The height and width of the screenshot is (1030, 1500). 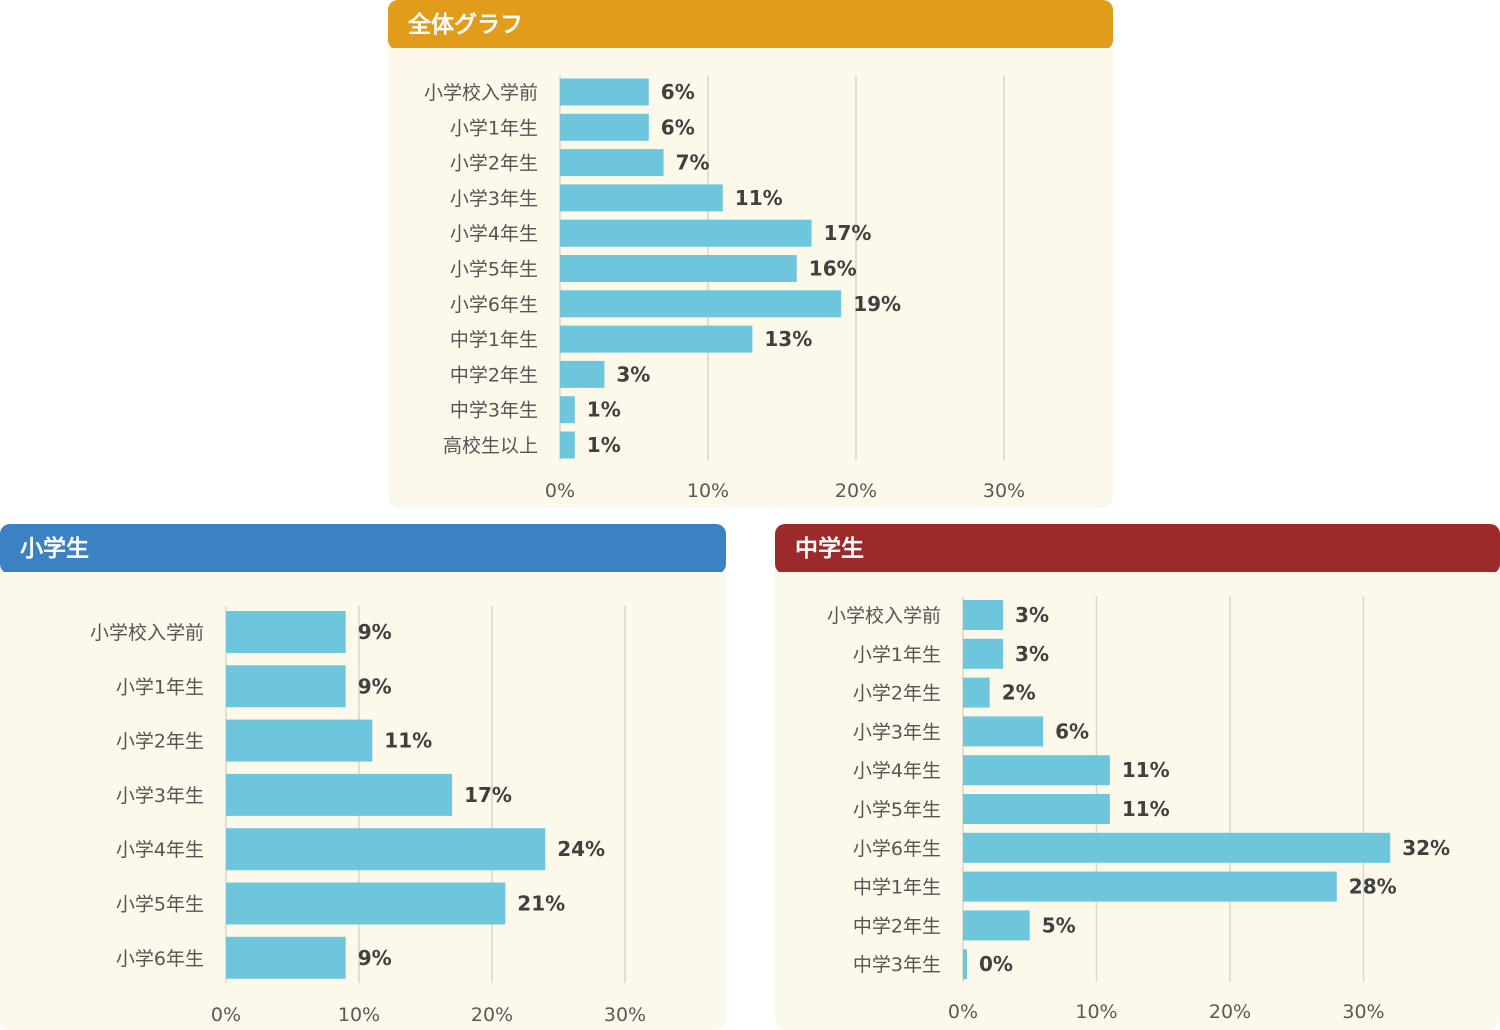 I want to click on value-label-overall-7: 13%, so click(x=788, y=339).